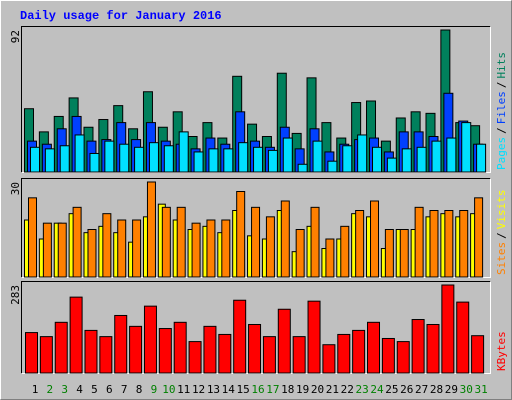  I want to click on x-tick-label: 28, so click(436, 389).